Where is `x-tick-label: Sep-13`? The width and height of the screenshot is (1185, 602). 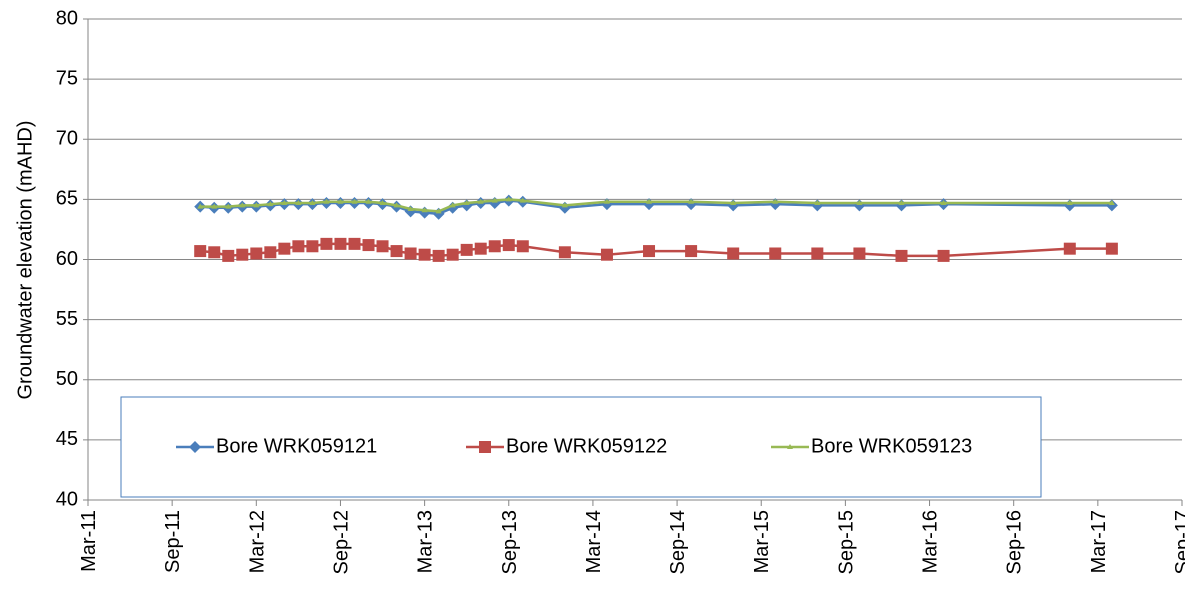
x-tick-label: Sep-13 is located at coordinates (510, 542).